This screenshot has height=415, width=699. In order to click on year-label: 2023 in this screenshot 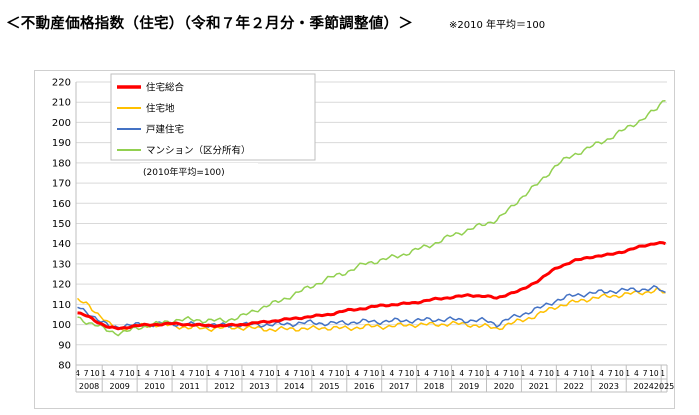, I will do `click(609, 386)`.